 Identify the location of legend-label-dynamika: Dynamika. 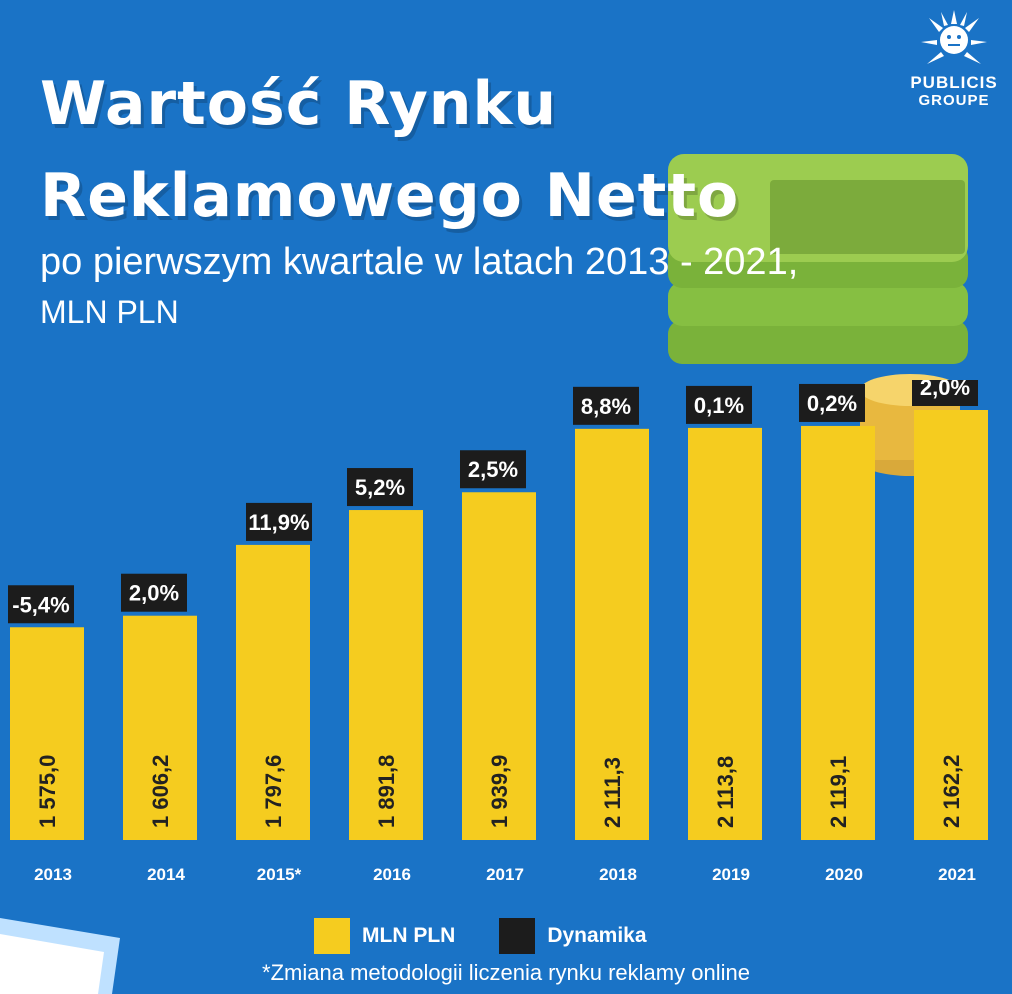
(597, 935).